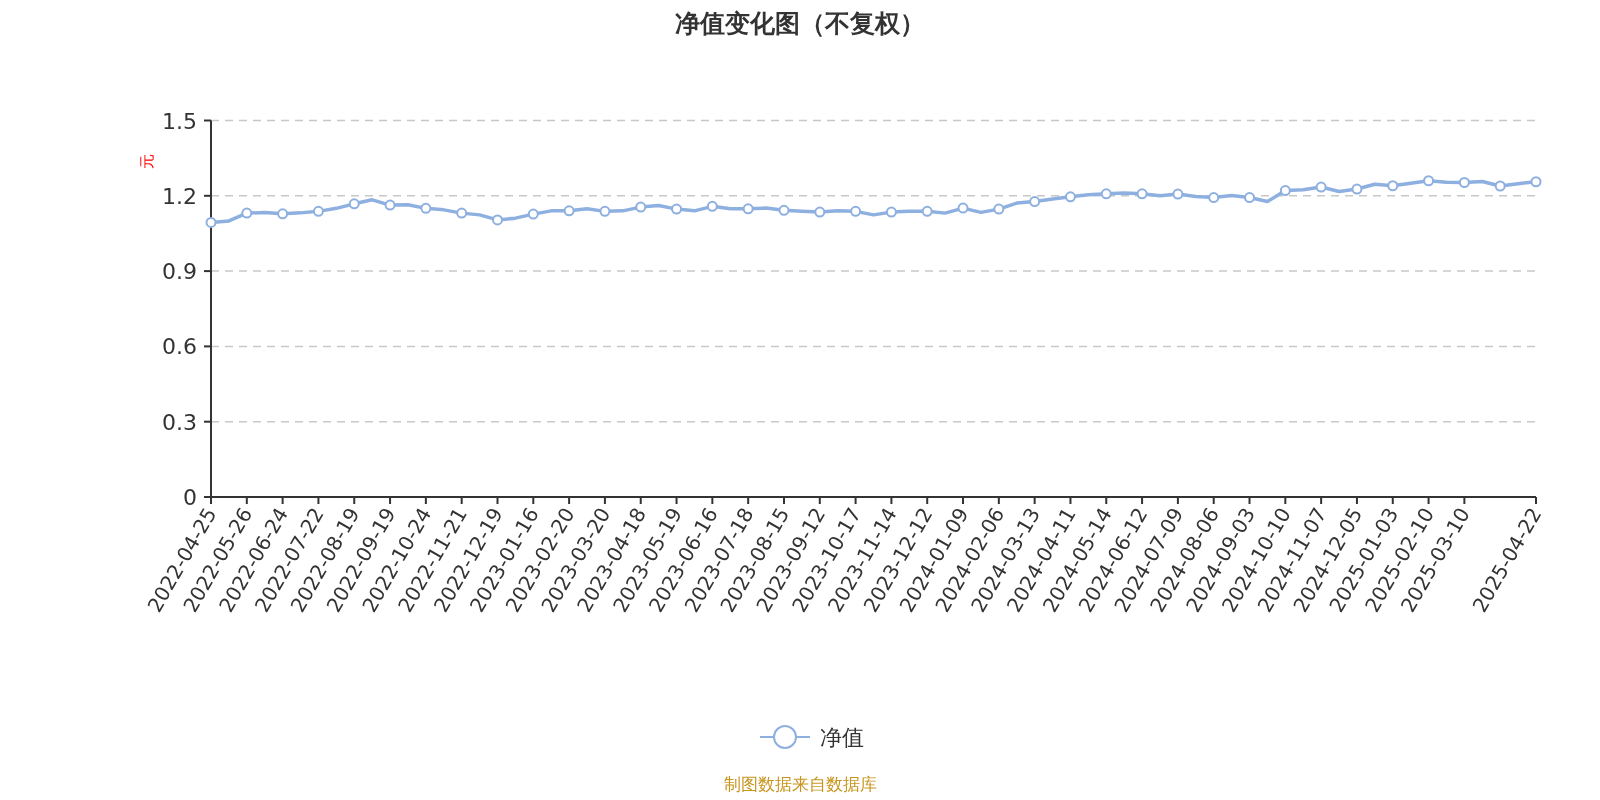 The width and height of the screenshot is (1600, 800). I want to click on chart-title: 净值变化图（不复权）, so click(800, 23).